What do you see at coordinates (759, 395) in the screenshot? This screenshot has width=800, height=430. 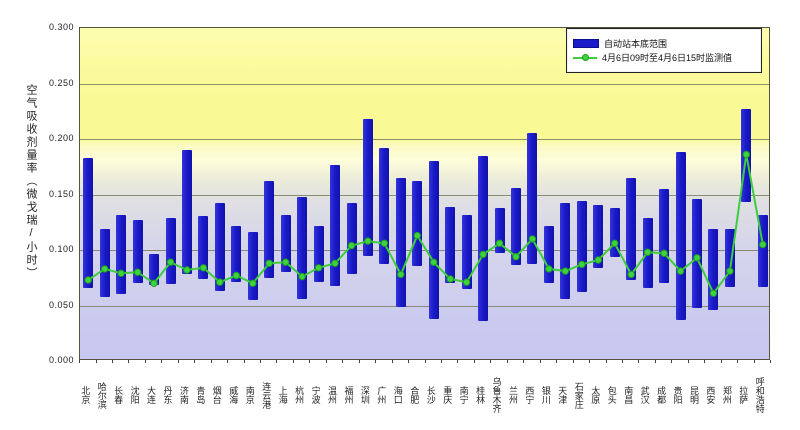 I see `x-label-呼和浩特: 呼和浩特` at bounding box center [759, 395].